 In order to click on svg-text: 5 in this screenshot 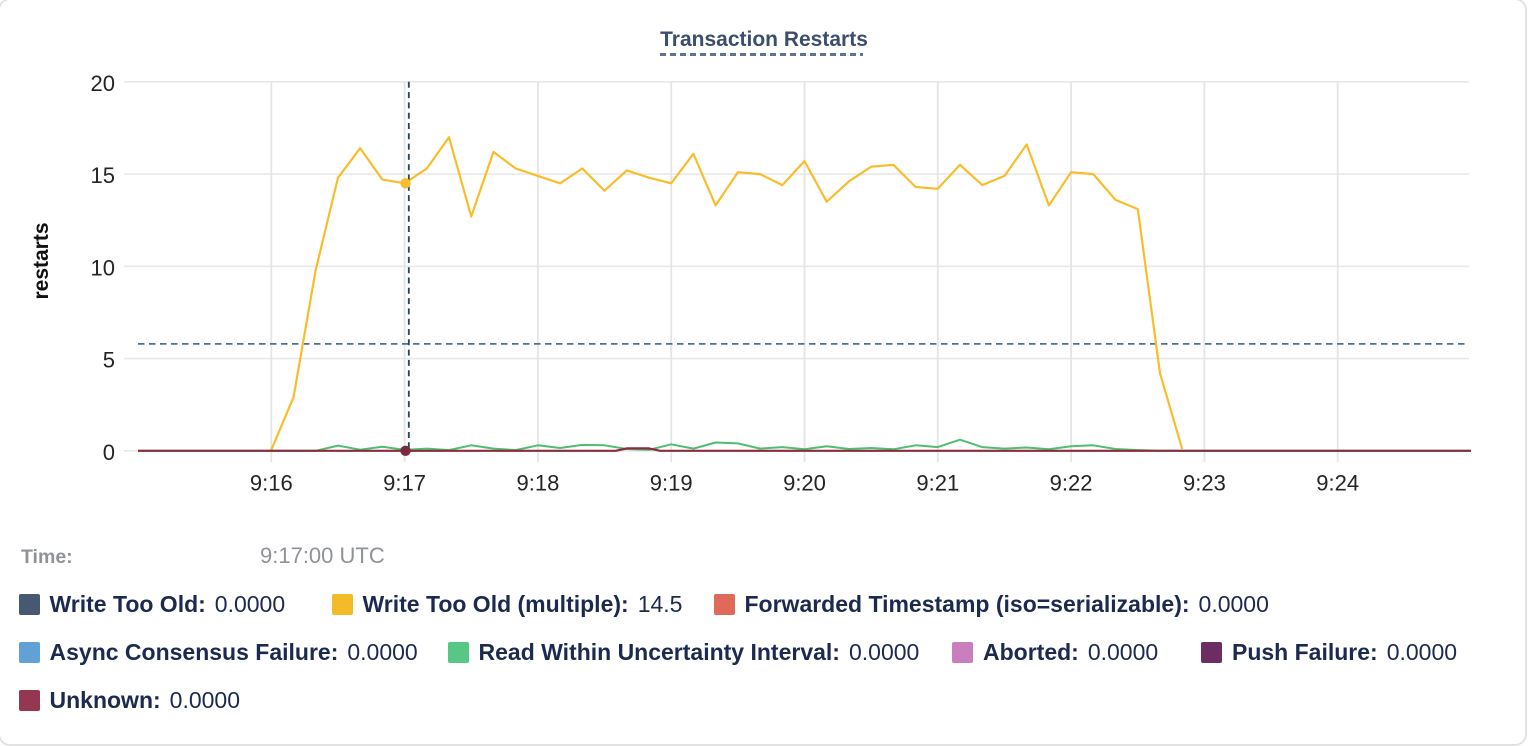, I will do `click(109, 360)`.